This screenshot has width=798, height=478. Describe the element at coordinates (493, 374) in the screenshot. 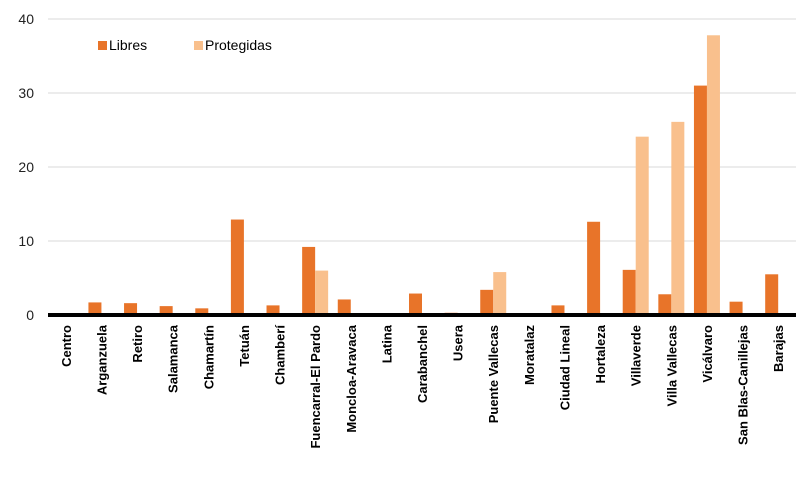

I see `x-tick-label: Puente Vallecas` at that location.